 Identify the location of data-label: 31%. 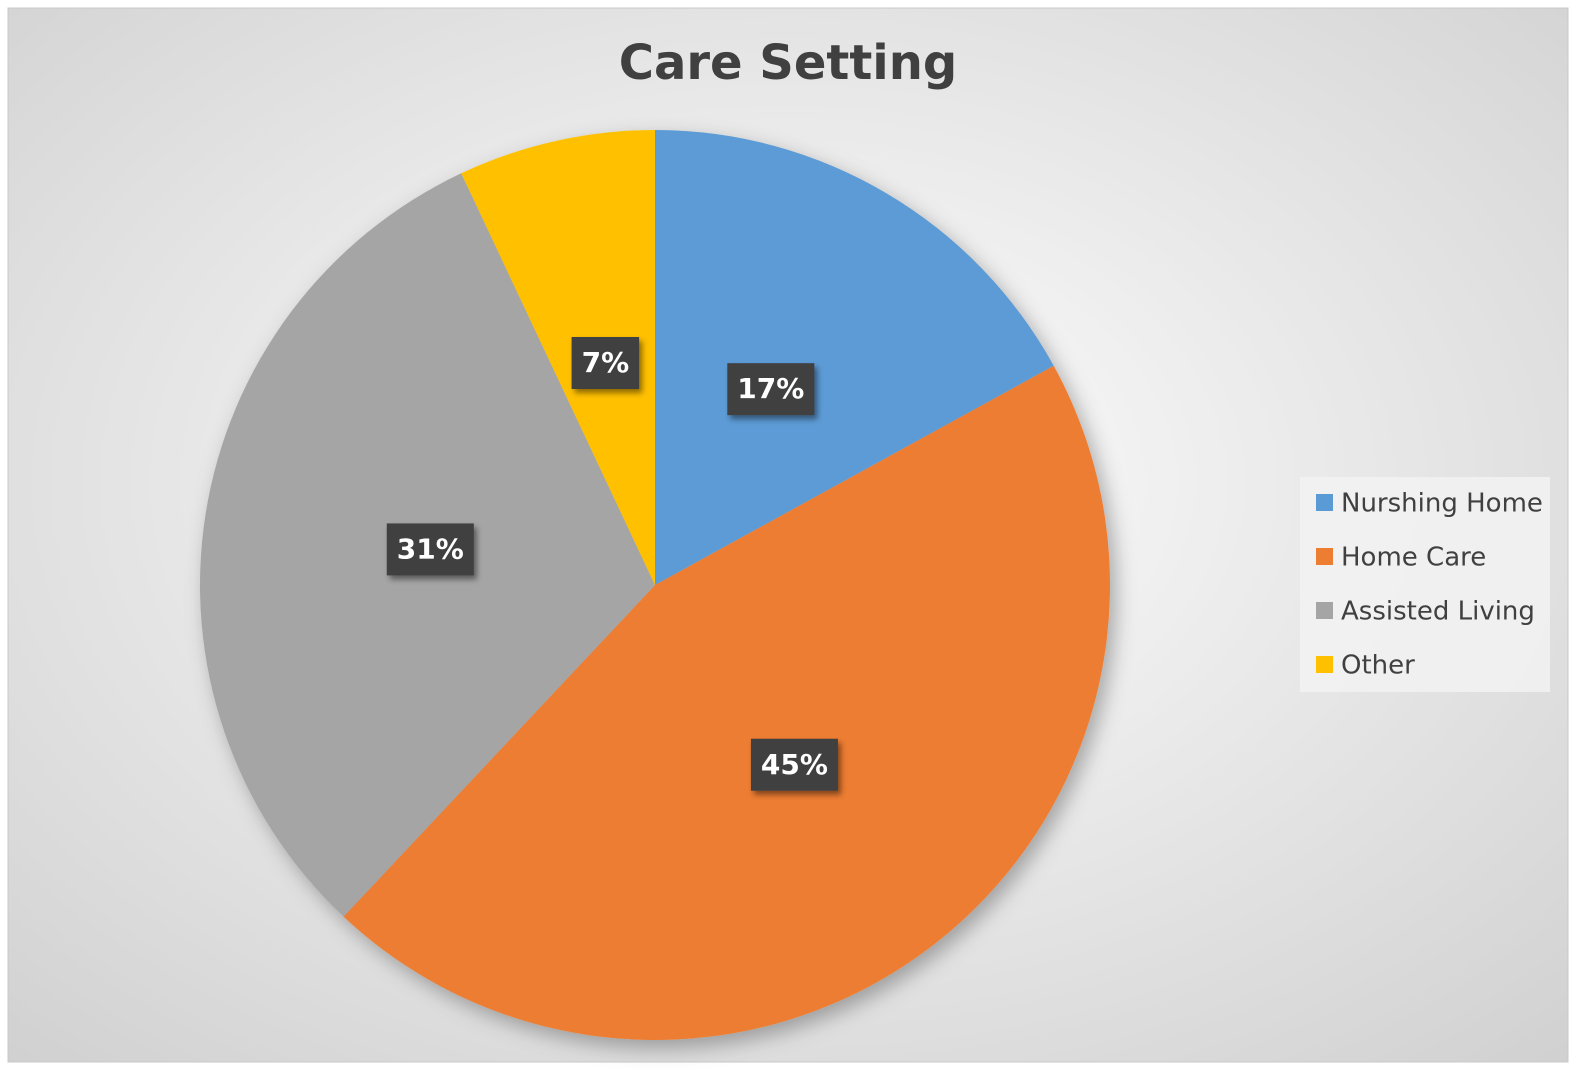
(430, 549).